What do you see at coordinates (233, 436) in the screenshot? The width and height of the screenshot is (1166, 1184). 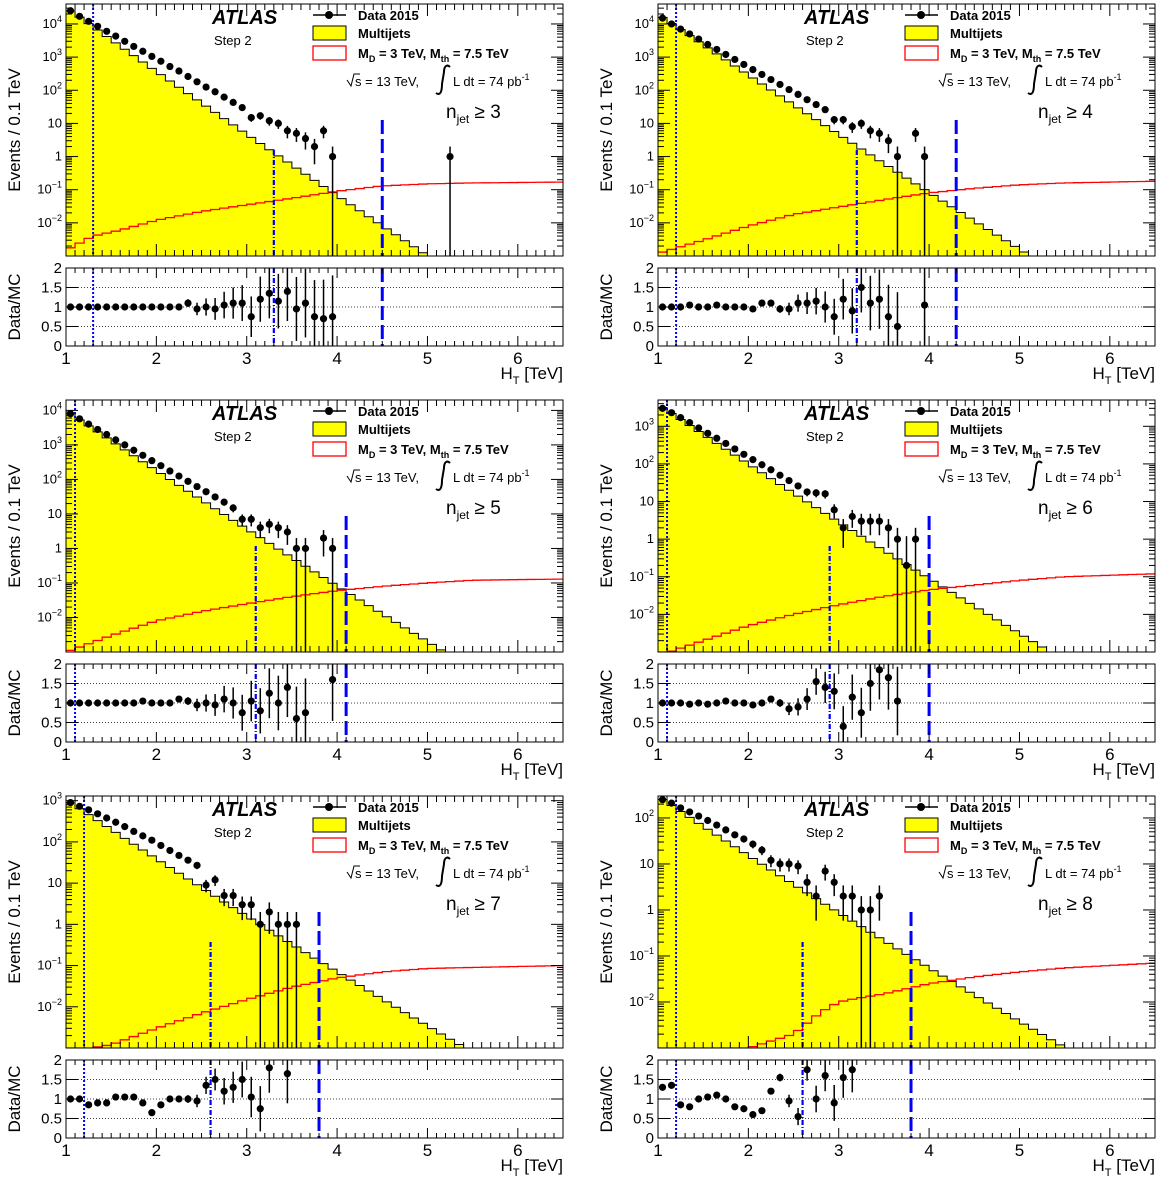 I see `step-label: Step 2` at bounding box center [233, 436].